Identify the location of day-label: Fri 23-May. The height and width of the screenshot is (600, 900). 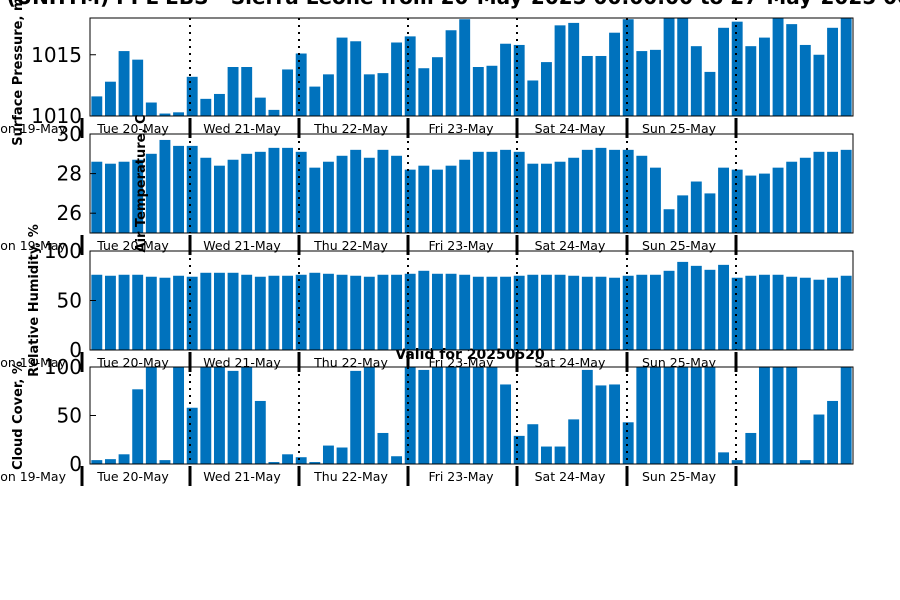
(461, 128).